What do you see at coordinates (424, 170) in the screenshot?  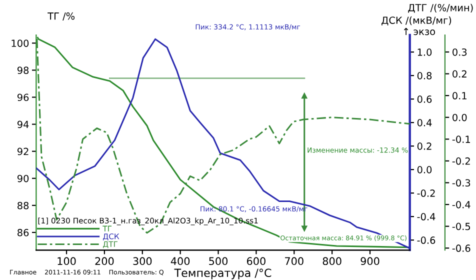 I see `y2-tick-label: 0.0` at bounding box center [424, 170].